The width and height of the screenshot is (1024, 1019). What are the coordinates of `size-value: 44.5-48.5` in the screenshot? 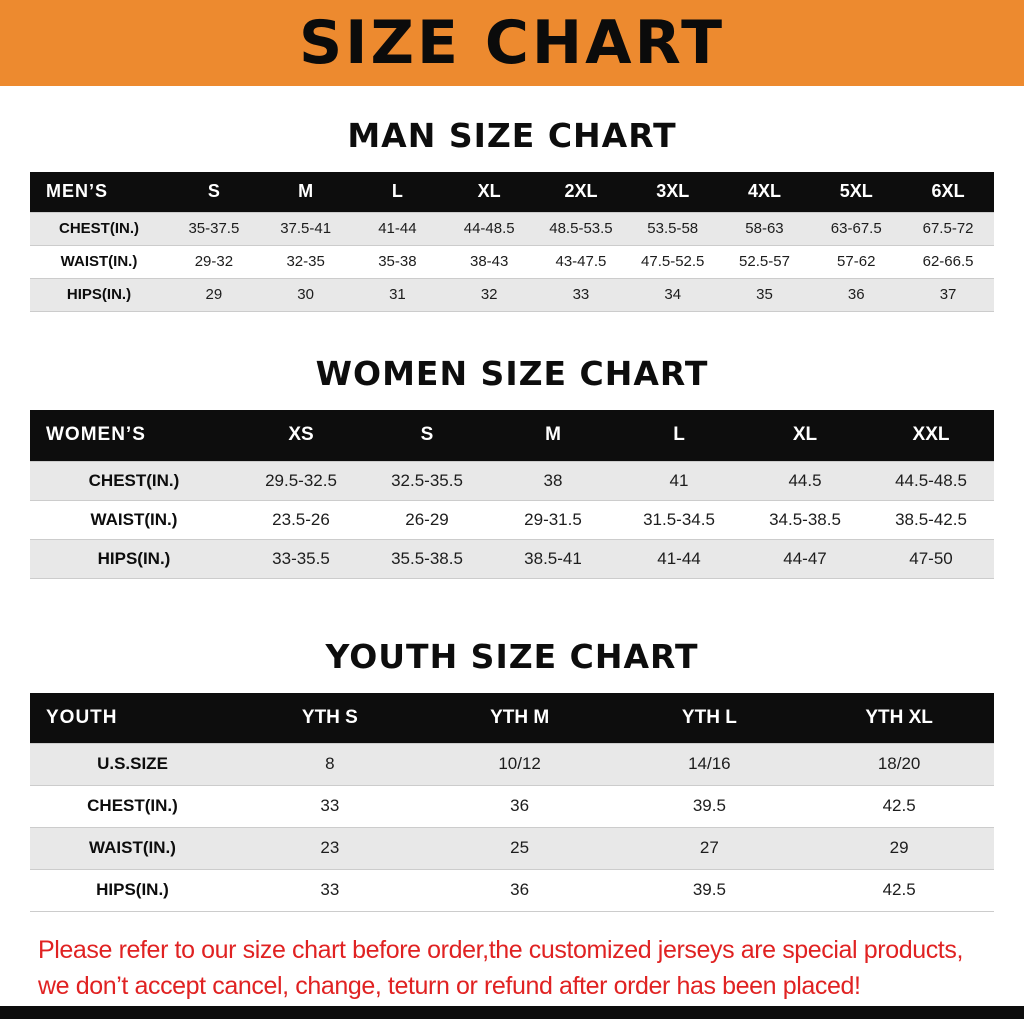 It's located at (931, 481).